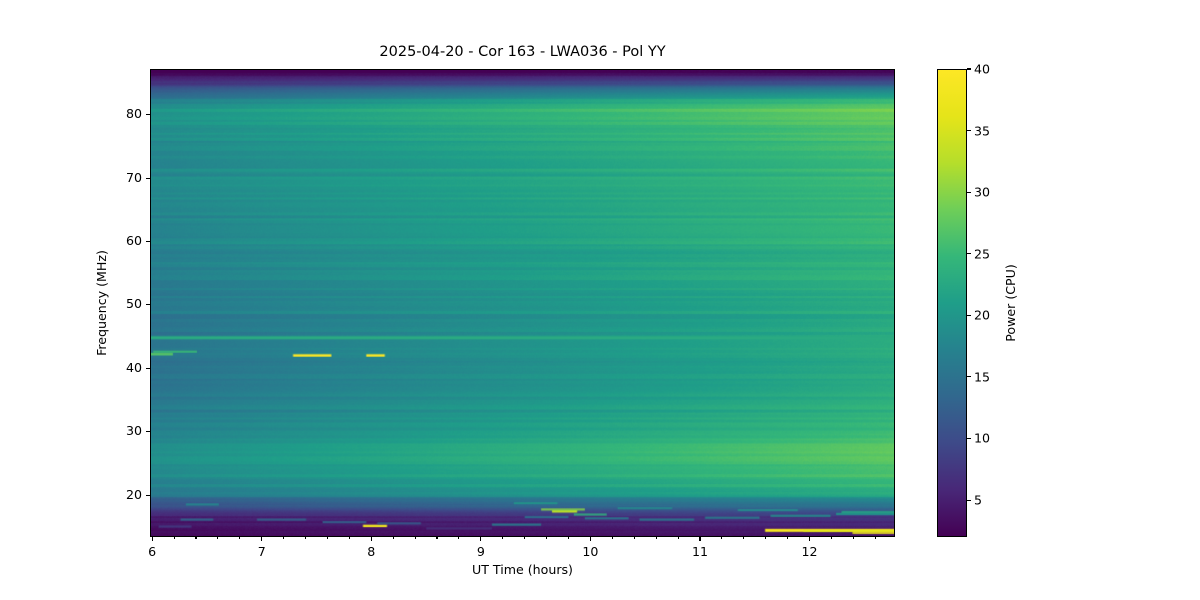 The height and width of the screenshot is (600, 1200). I want to click on x-axis: 6 7 8 9 10 11 12, so click(600, 552).